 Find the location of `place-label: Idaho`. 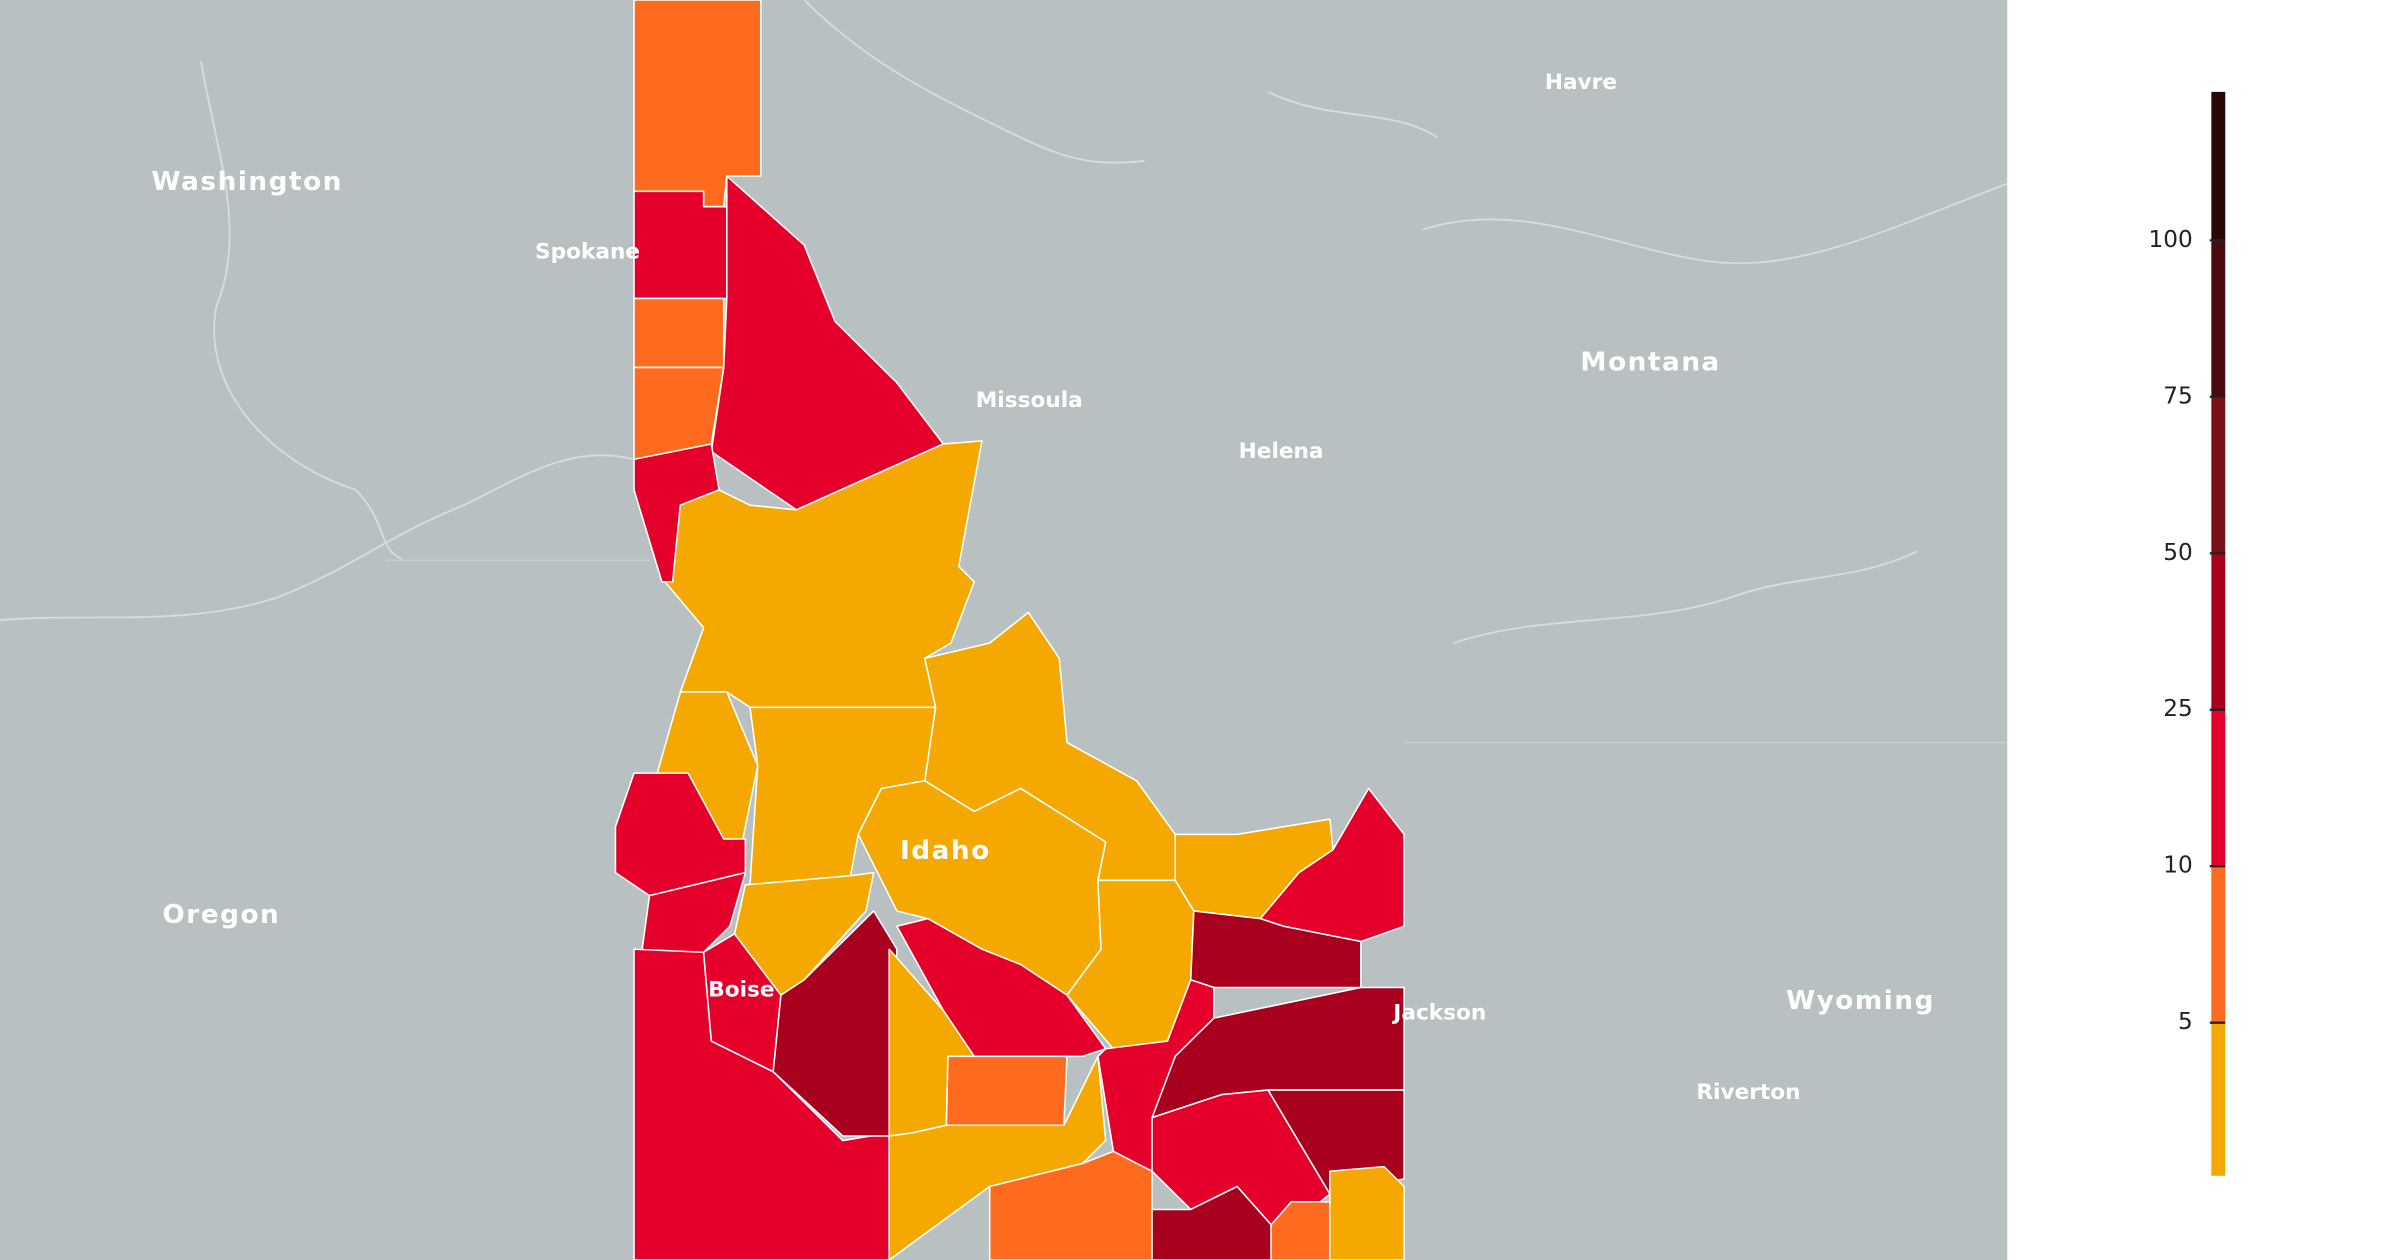

place-label: Idaho is located at coordinates (945, 851).